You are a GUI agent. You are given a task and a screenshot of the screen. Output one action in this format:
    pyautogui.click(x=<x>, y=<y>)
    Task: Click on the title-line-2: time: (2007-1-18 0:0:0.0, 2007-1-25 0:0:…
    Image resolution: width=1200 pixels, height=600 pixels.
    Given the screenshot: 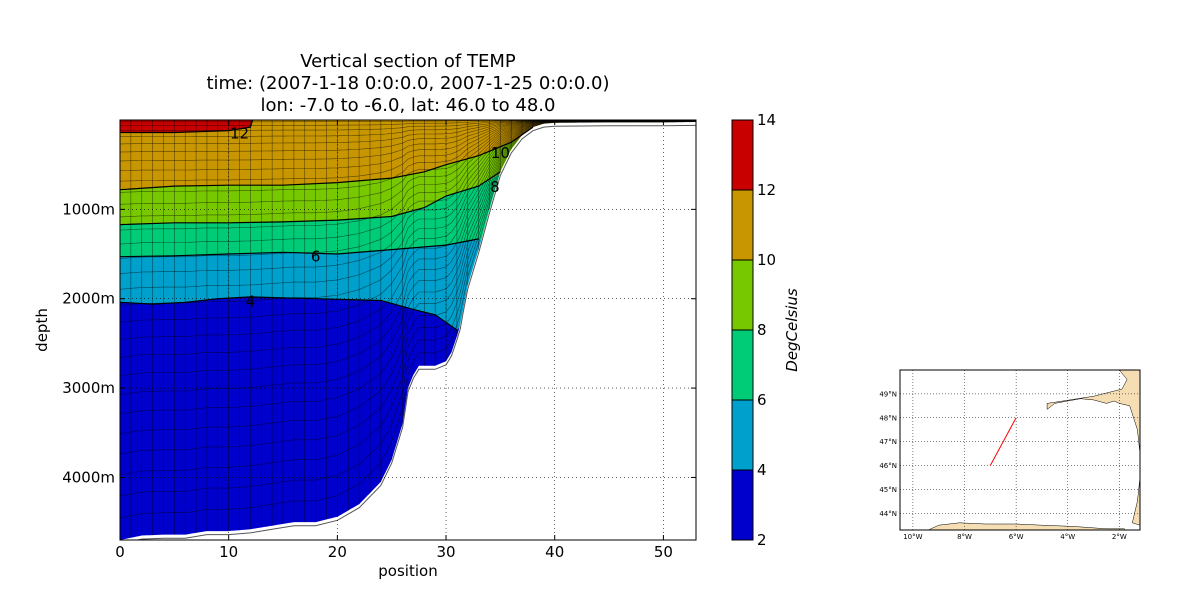 What is the action you would take?
    pyautogui.click(x=407, y=83)
    